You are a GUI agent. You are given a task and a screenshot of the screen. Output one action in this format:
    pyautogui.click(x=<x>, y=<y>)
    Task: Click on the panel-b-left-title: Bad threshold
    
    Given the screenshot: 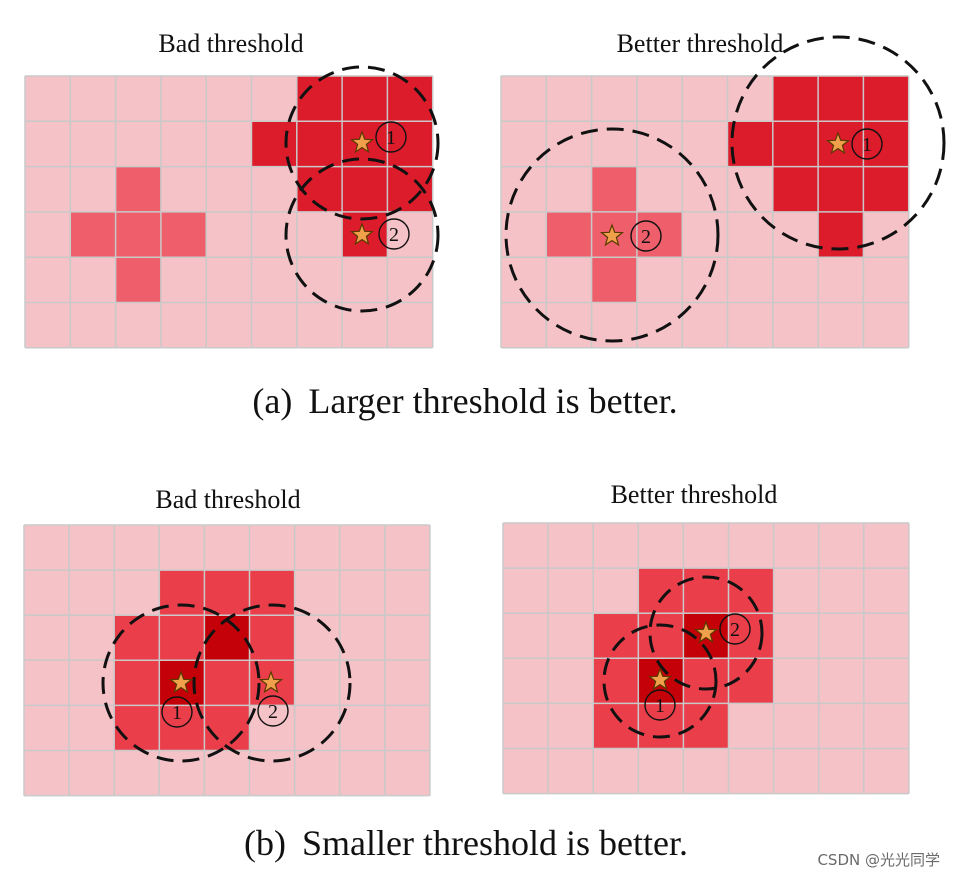 What is the action you would take?
    pyautogui.click(x=227, y=499)
    